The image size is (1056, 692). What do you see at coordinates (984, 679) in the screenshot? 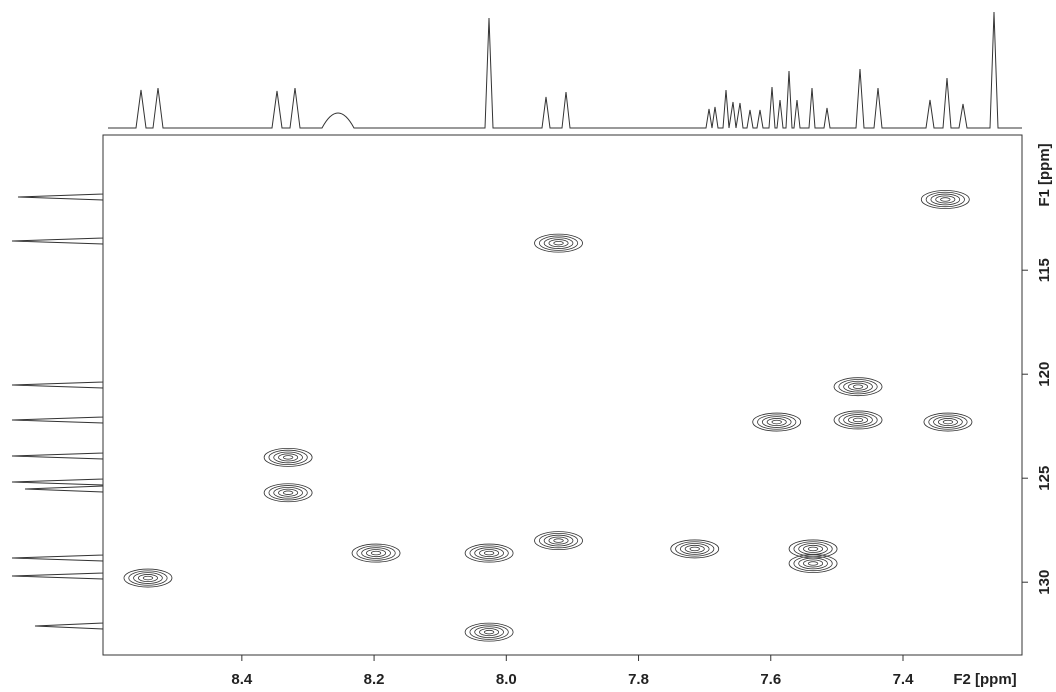
I see `x-axis-label: F2 [ppm]` at bounding box center [984, 679].